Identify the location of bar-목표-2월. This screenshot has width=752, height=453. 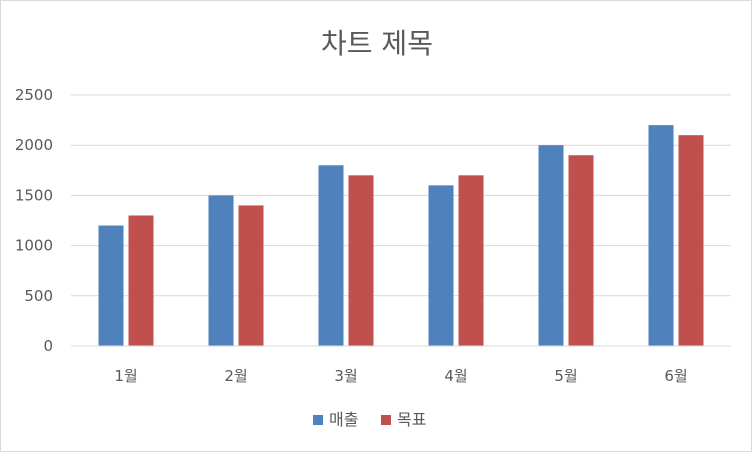
(251, 275).